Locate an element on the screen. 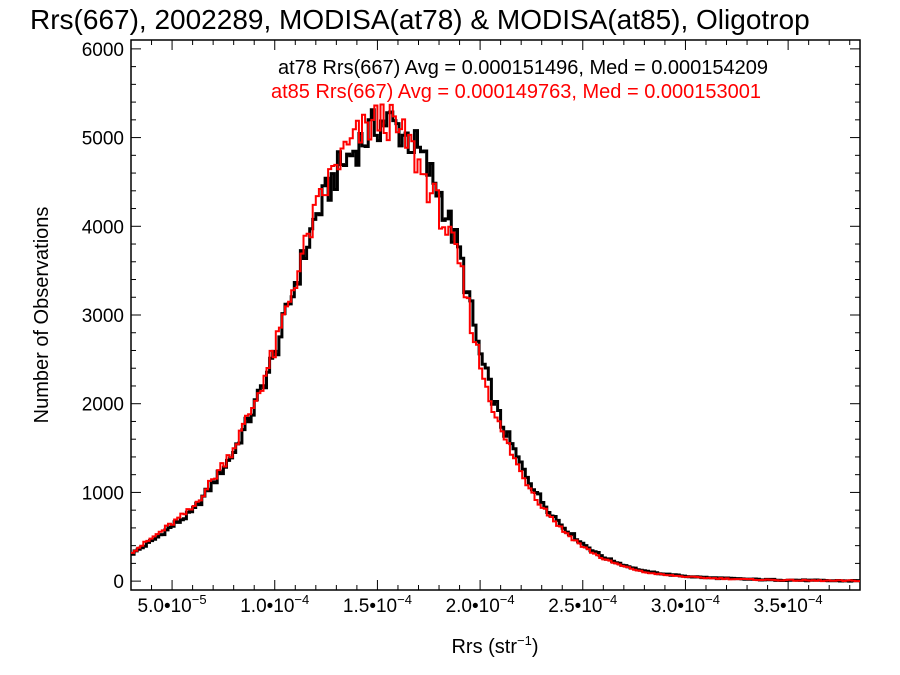 This screenshot has width=900, height=675. x-tick-label: 1.5•10−4 is located at coordinates (377, 604).